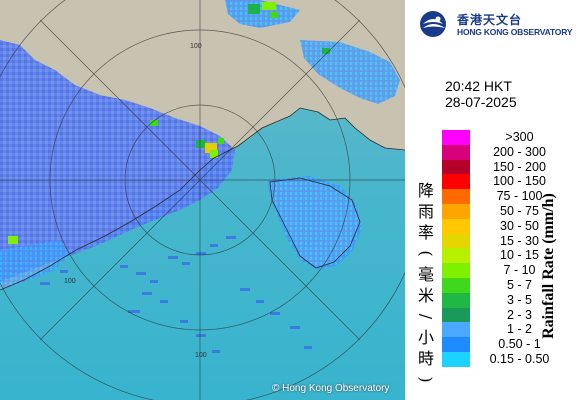  I want to click on legend-label: >300, so click(519, 137).